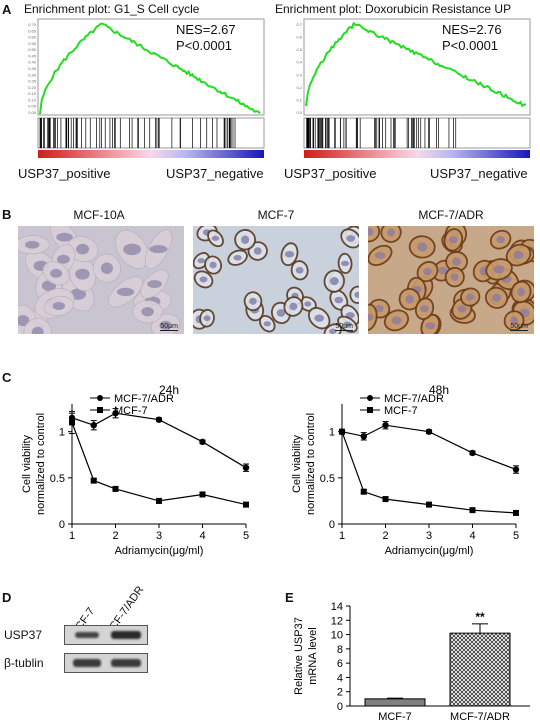  Describe the element at coordinates (276, 215) in the screenshot. I see `micrograph-title: MCF-7` at that location.